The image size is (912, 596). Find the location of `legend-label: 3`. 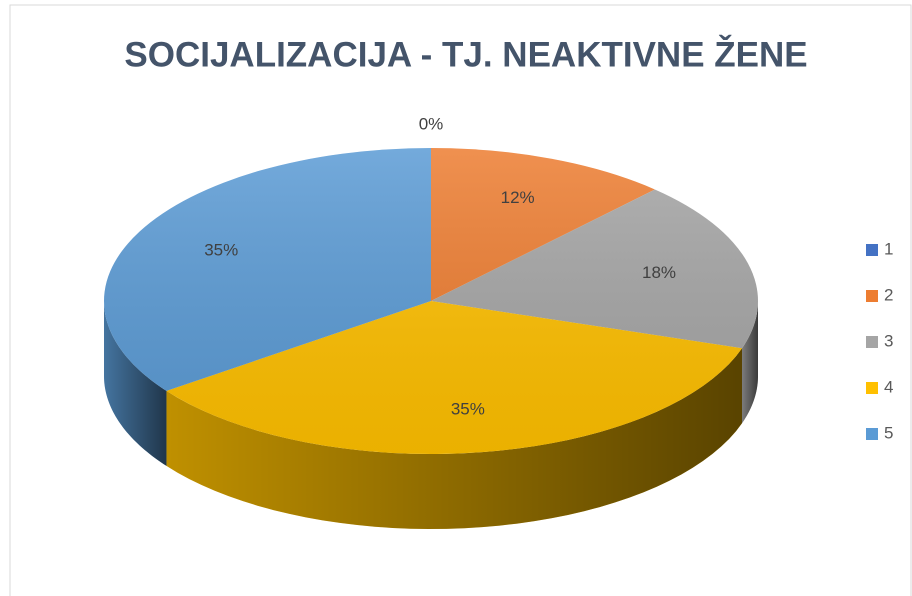

legend-label: 3 is located at coordinates (888, 340).